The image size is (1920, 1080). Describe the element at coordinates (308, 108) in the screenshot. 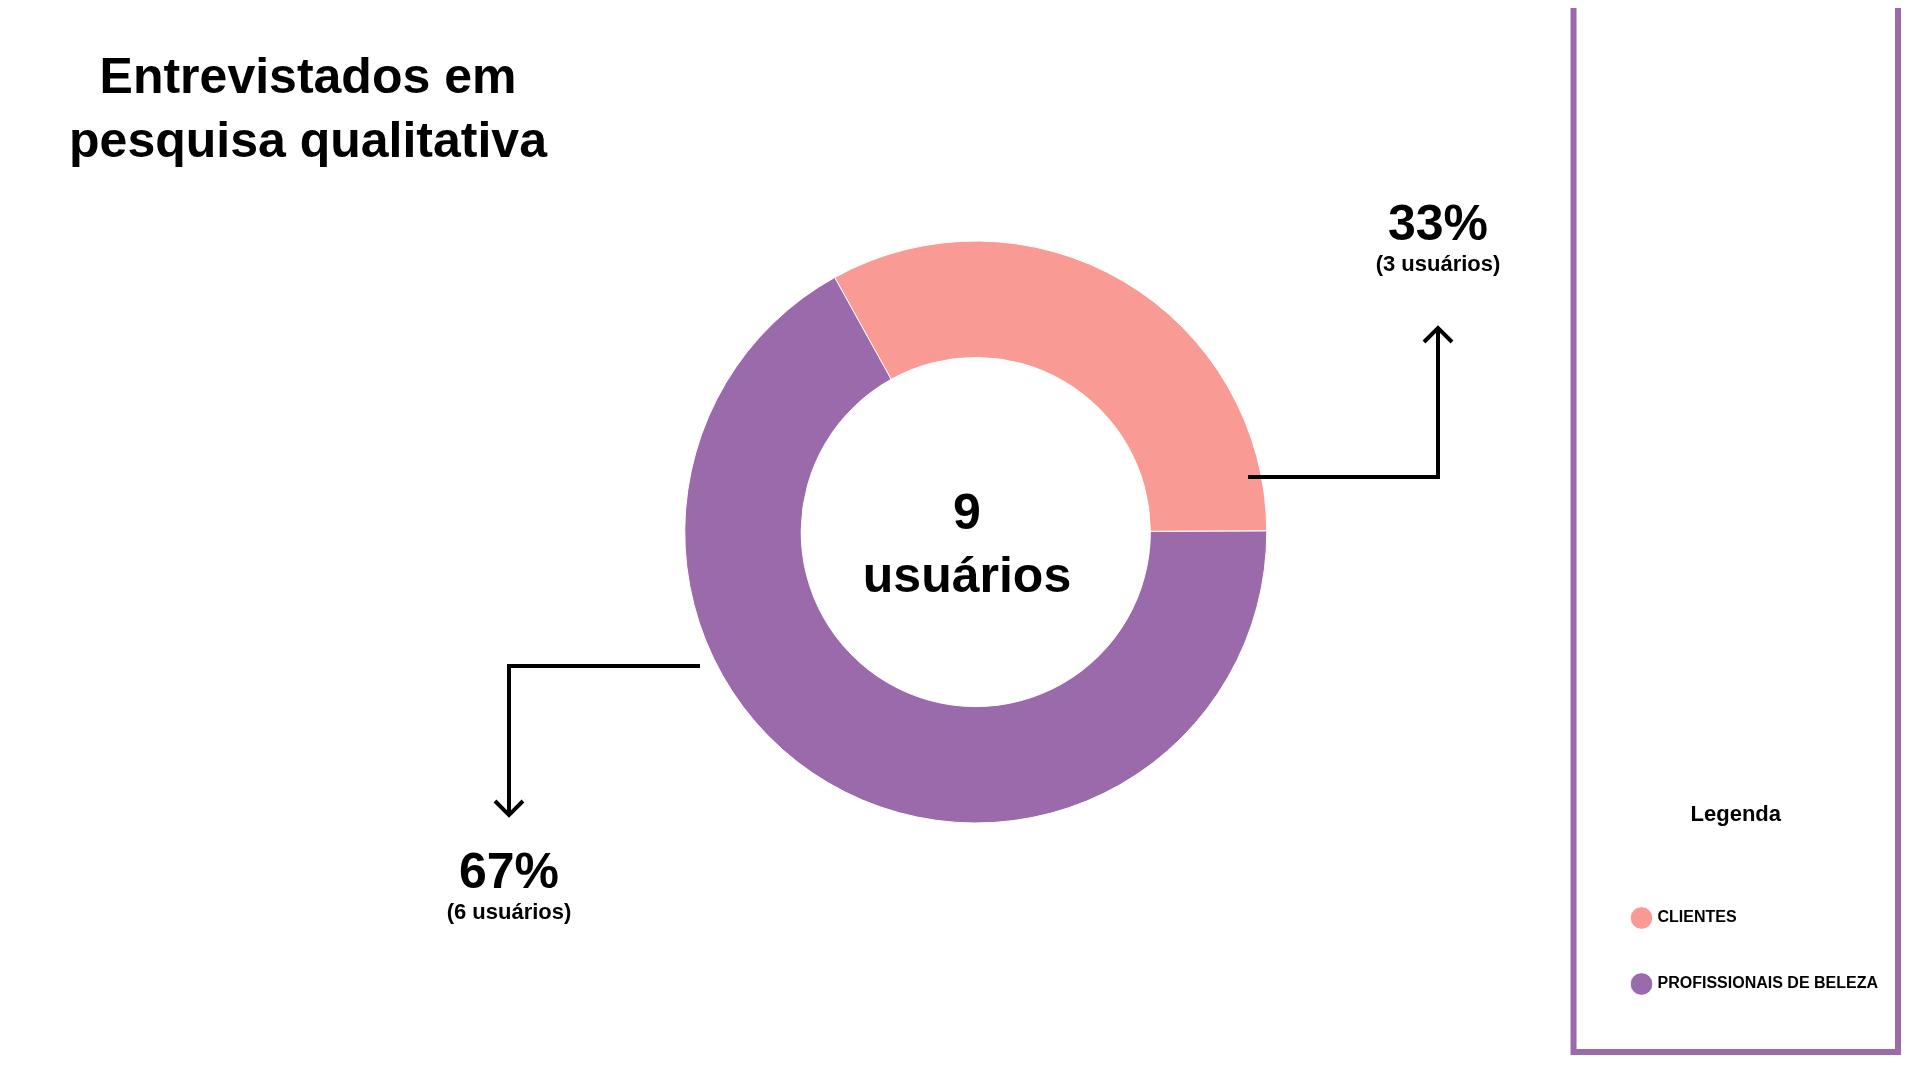

I see `chart-title: Entrevistados em pesquisa qualitativa` at that location.